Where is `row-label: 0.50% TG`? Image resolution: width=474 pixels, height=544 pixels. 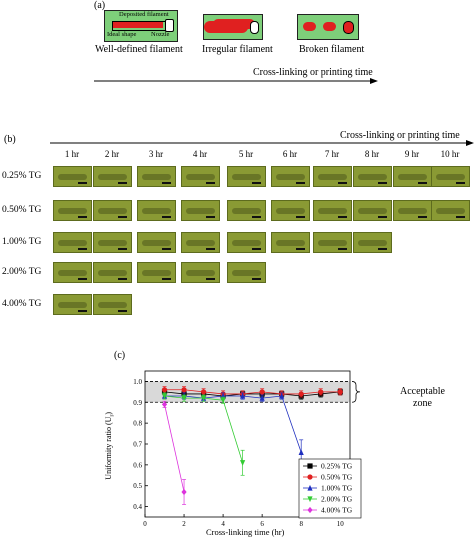
row-label: 0.50% TG is located at coordinates (22, 210).